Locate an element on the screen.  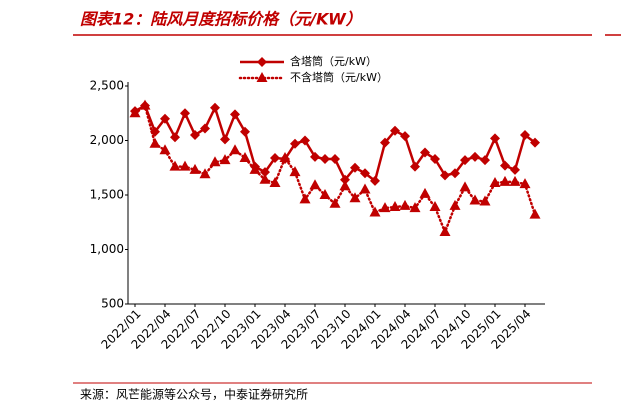
legend-label: 含塔筒（元/kW） is located at coordinates (333, 61).